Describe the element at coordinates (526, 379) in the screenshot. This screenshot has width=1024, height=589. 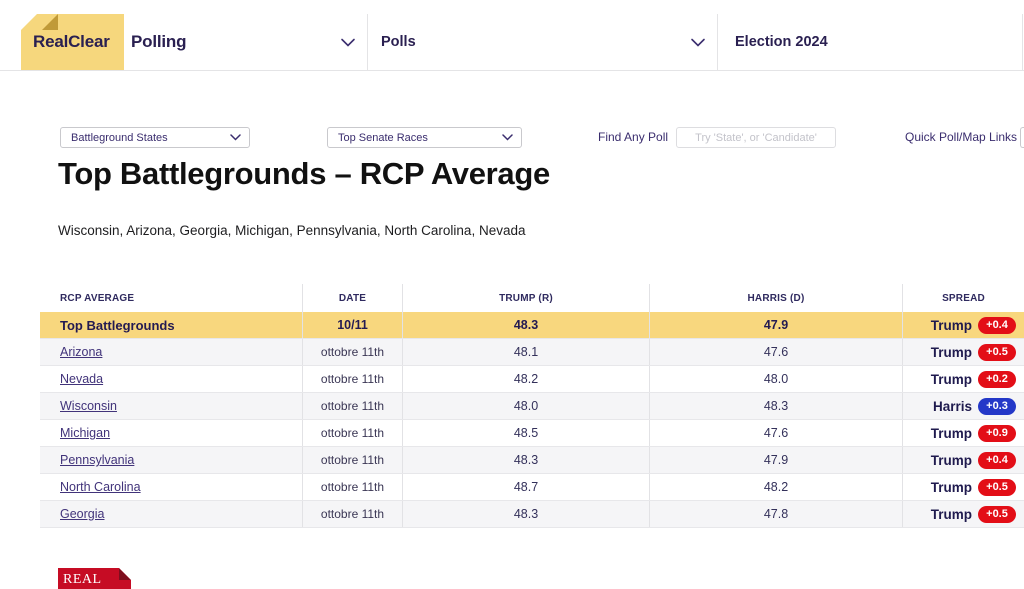
I see `trump-value-cell: 48.2` at that location.